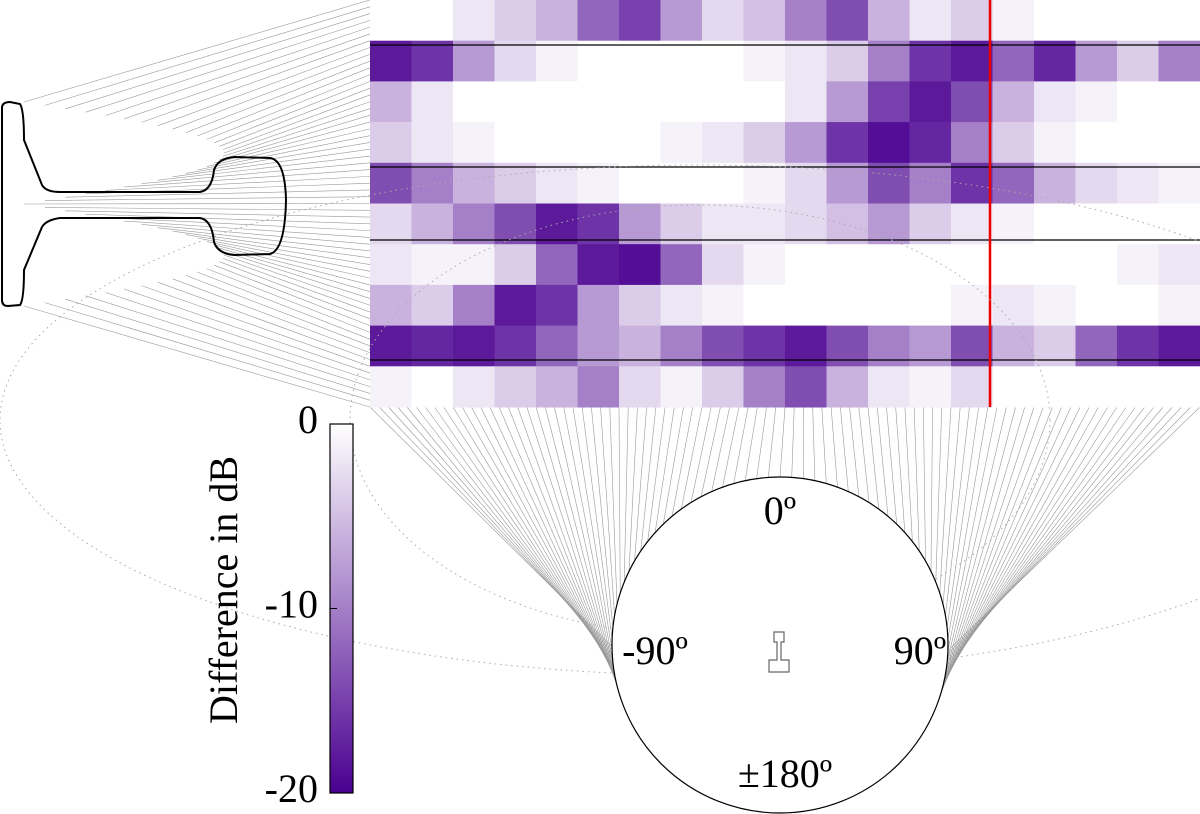  What do you see at coordinates (291, 788) in the screenshot?
I see `colorbar-tick-label: -20` at bounding box center [291, 788].